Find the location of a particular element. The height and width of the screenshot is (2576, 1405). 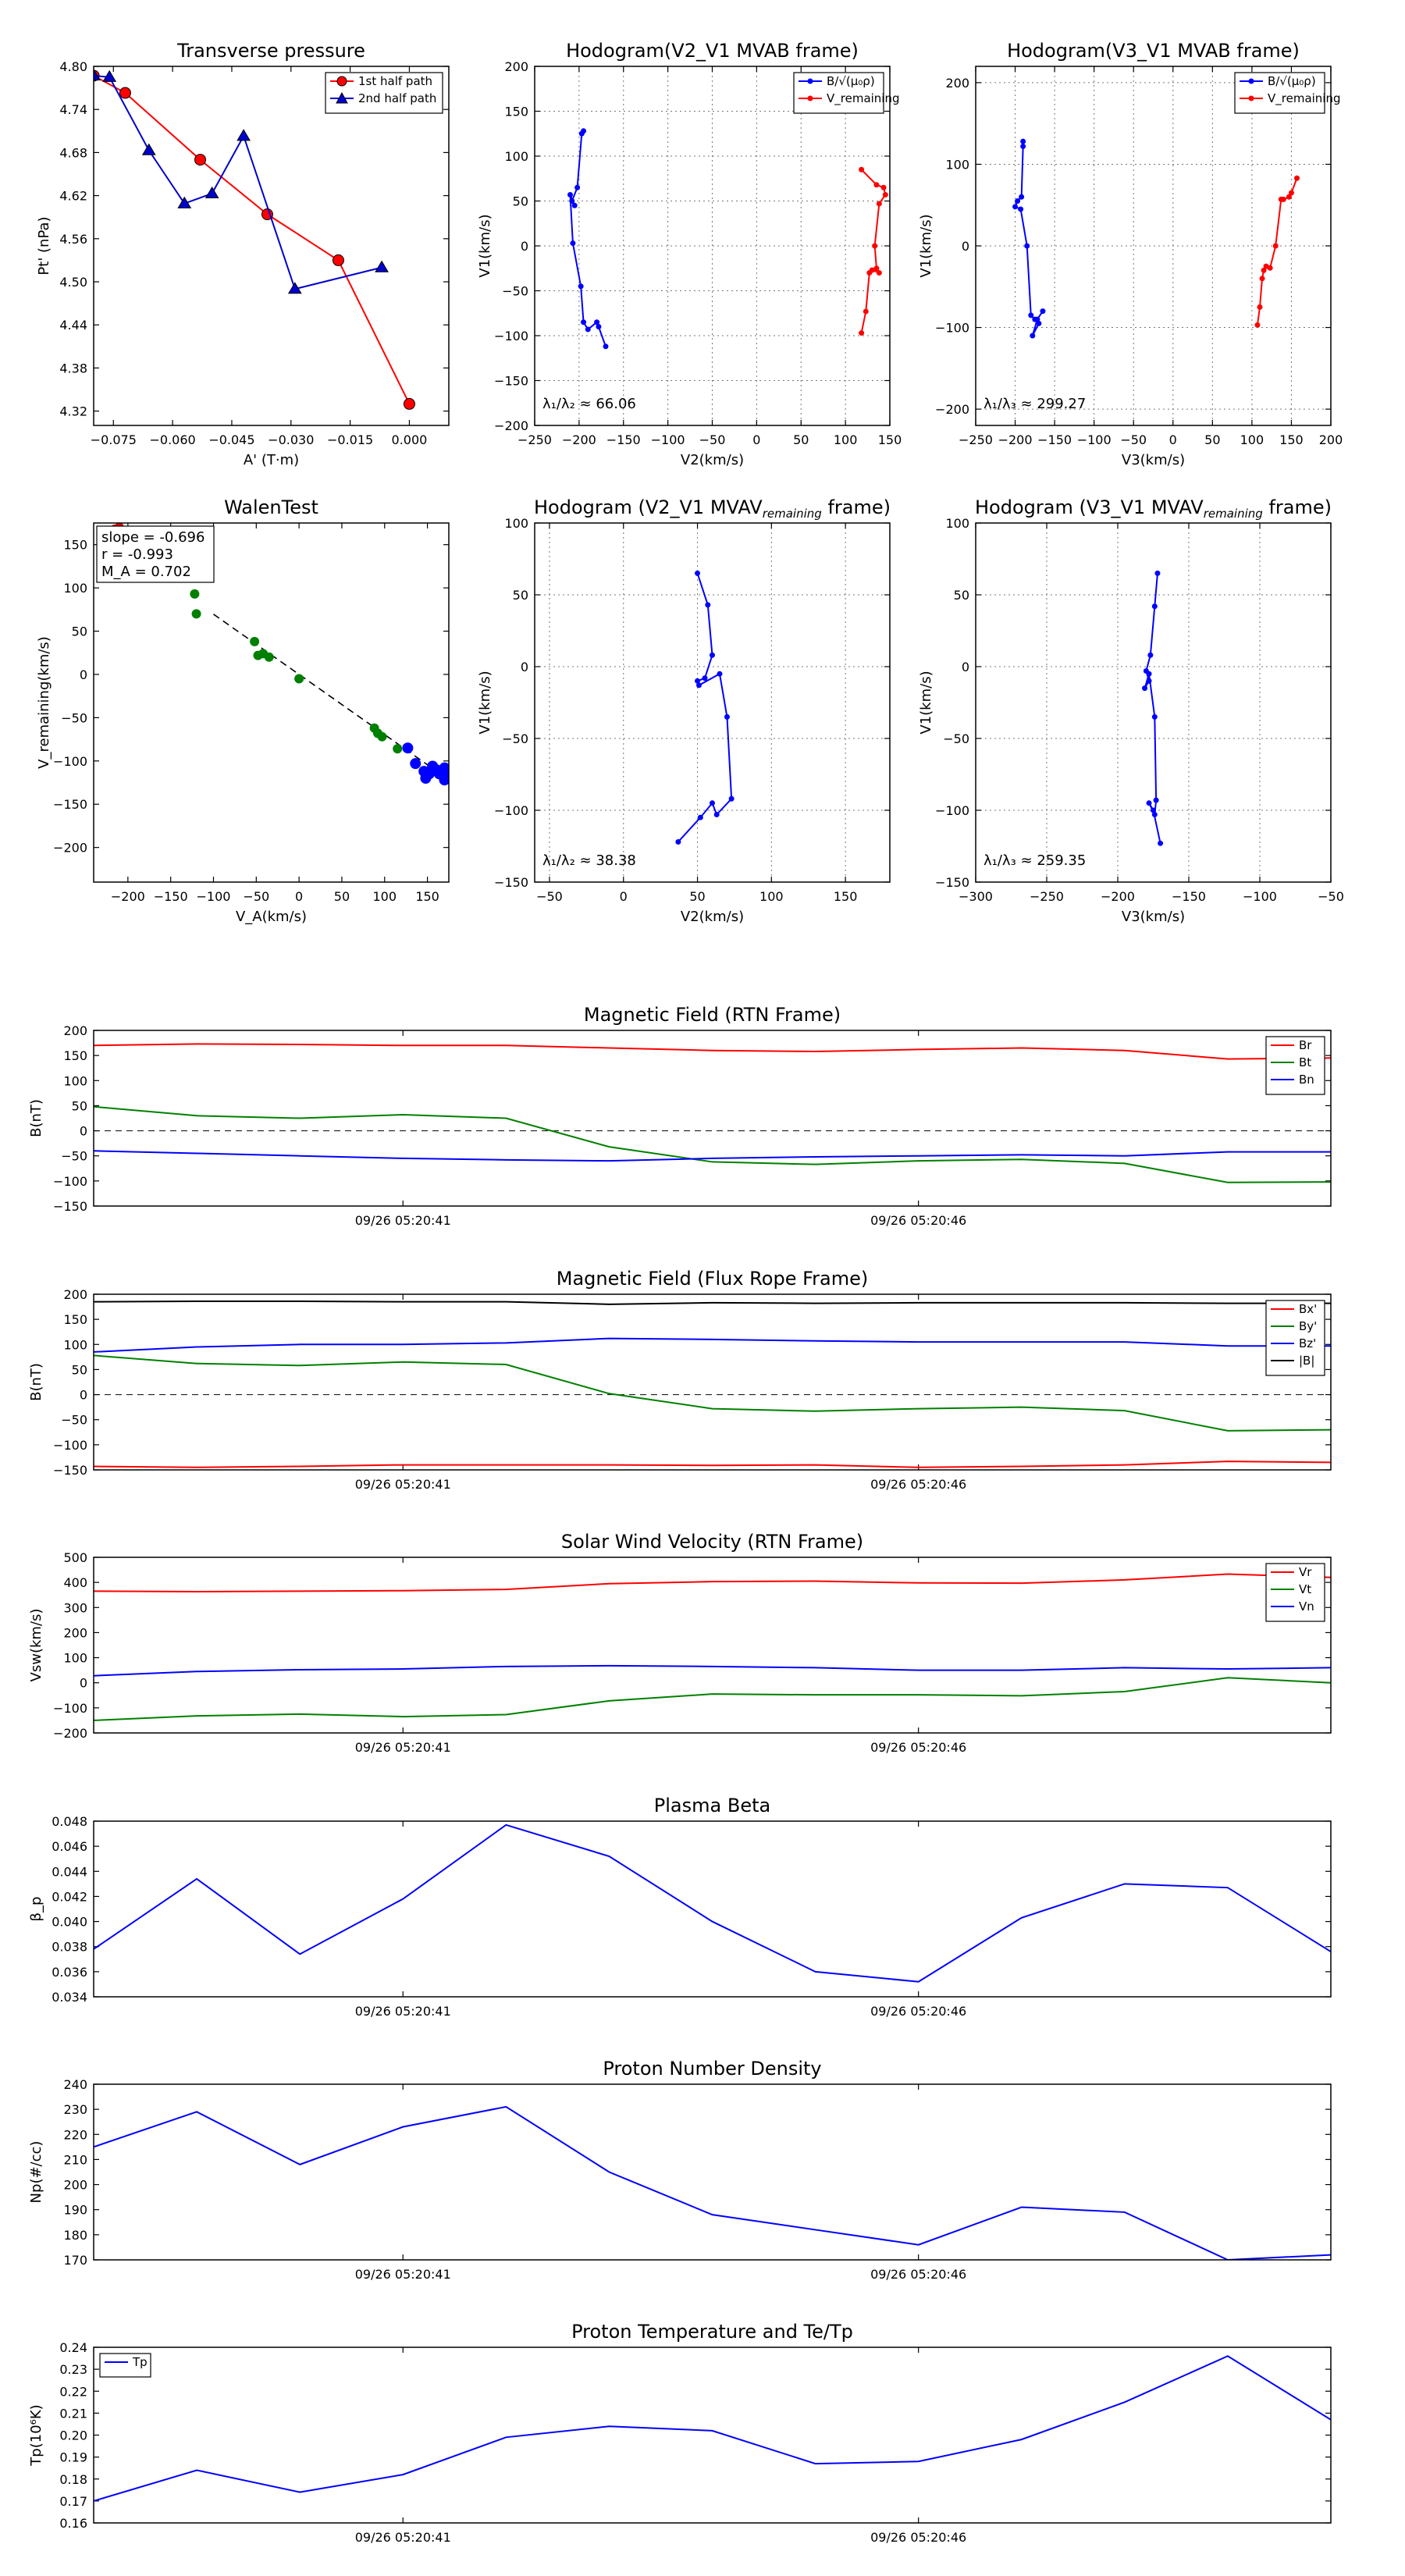

fit-line is located at coordinates (331, 697).